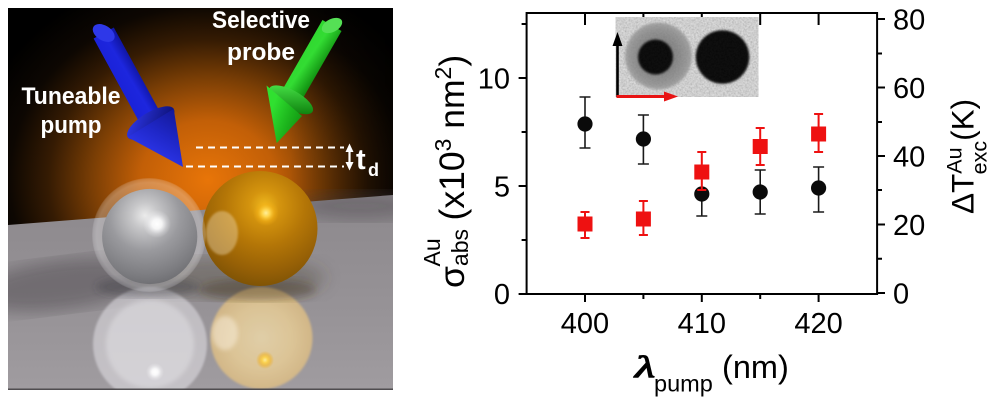 The width and height of the screenshot is (995, 412). Describe the element at coordinates (71, 125) in the screenshot. I see `svg-text: pump` at that location.